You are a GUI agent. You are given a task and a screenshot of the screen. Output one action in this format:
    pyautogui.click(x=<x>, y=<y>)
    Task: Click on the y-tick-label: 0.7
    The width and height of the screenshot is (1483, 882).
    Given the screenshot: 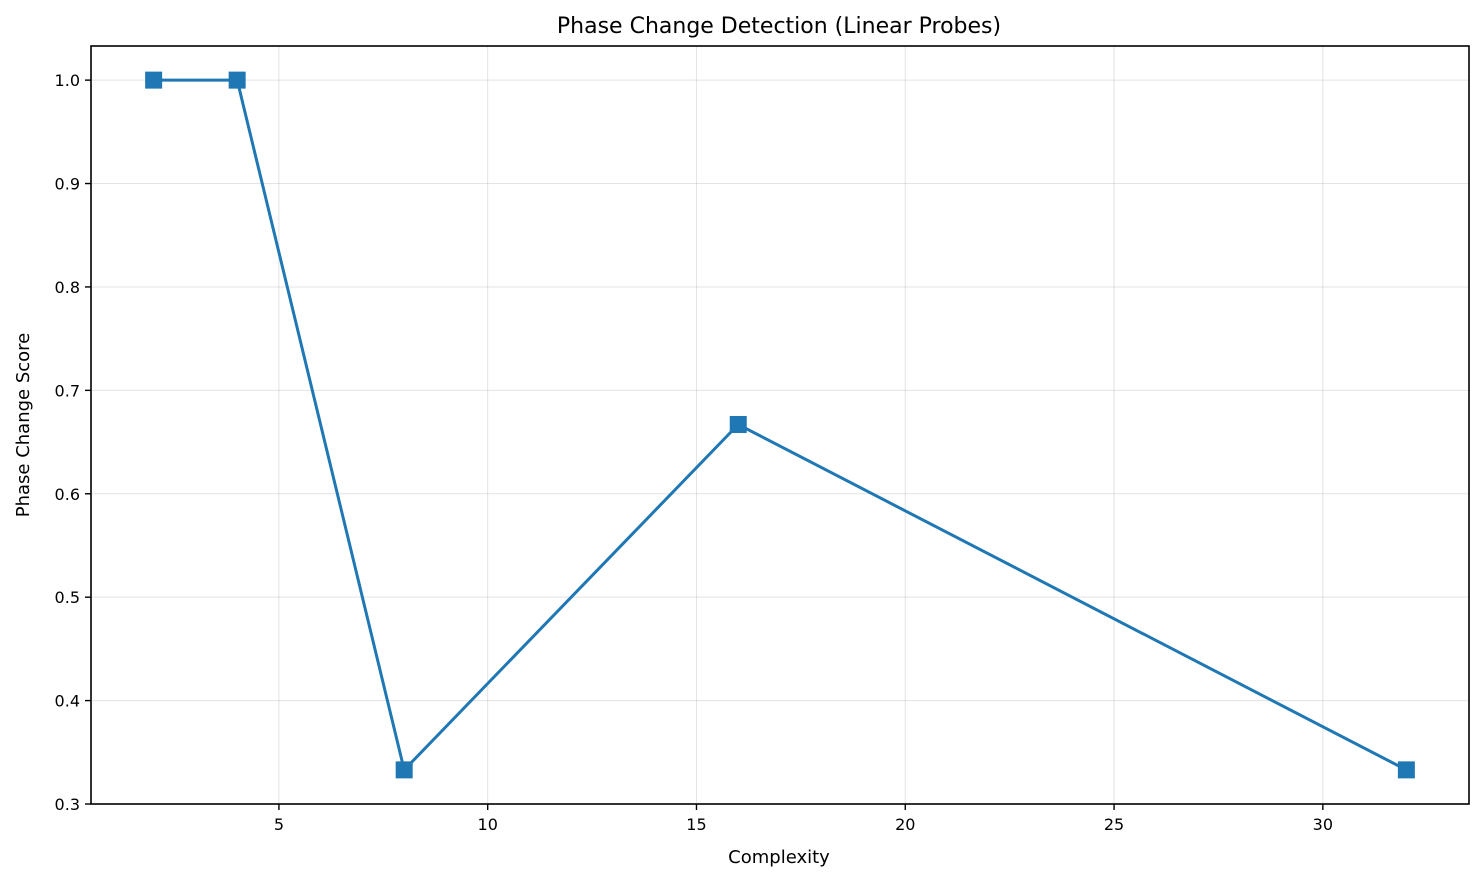 What is the action you would take?
    pyautogui.click(x=67, y=390)
    